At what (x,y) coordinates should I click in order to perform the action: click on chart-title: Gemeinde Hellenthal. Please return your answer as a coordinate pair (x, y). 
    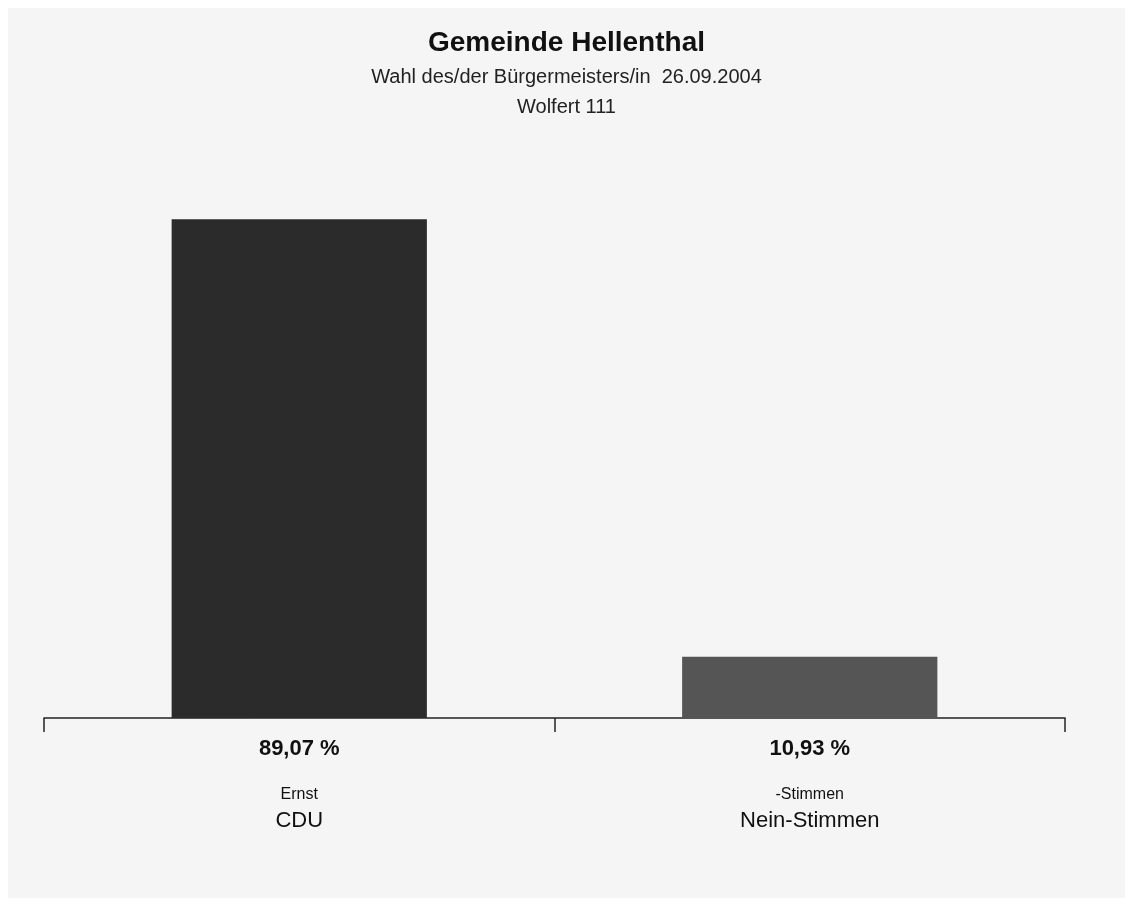
    Looking at the image, I should click on (566, 41).